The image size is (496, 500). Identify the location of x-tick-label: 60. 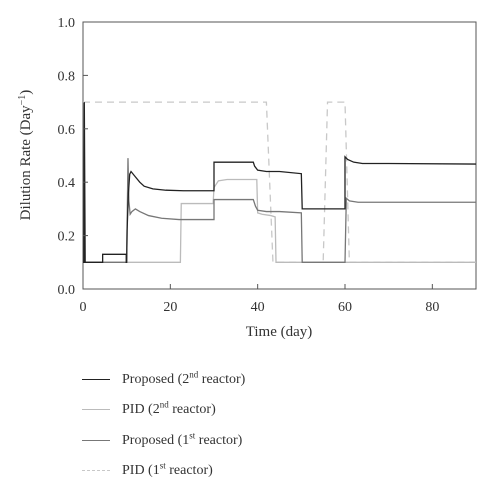
(345, 307).